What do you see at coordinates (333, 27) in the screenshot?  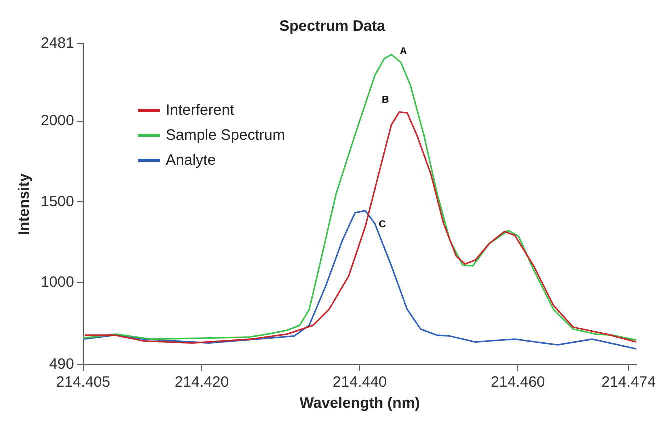 I see `chart-title: Spectrum Data` at bounding box center [333, 27].